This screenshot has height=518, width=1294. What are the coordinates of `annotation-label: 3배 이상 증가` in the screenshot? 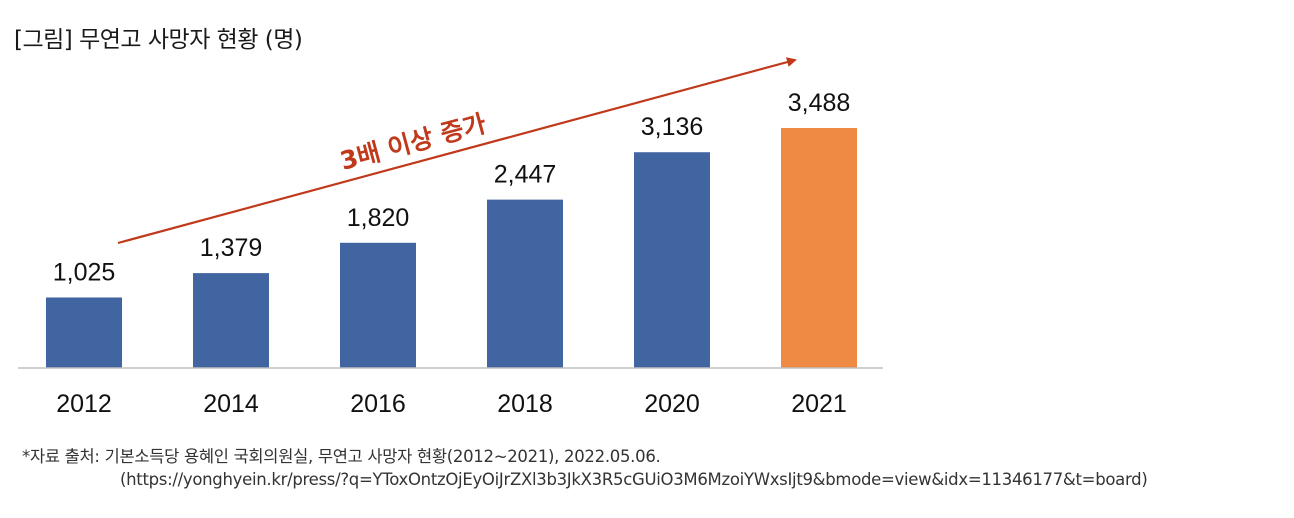 It's located at (413, 142).